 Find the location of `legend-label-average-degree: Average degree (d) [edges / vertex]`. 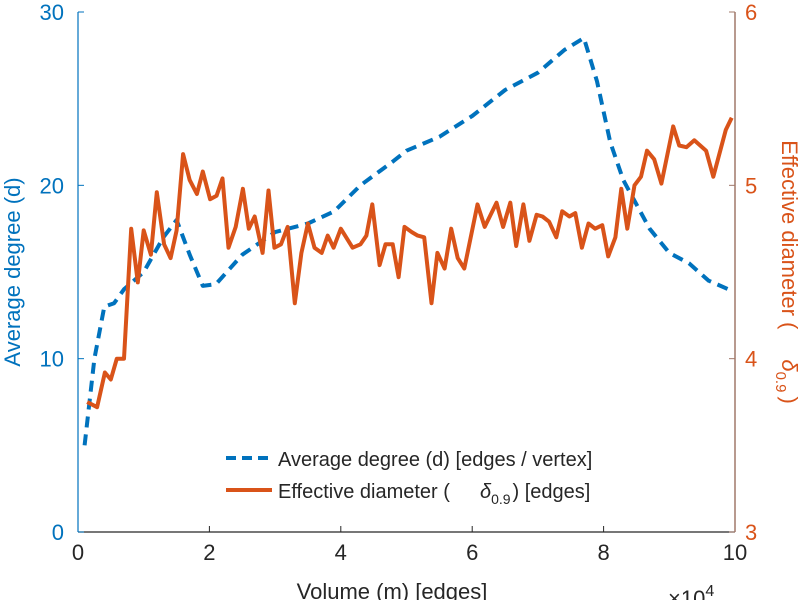

legend-label-average-degree: Average degree (d) [edges / vertex] is located at coordinates (435, 460).